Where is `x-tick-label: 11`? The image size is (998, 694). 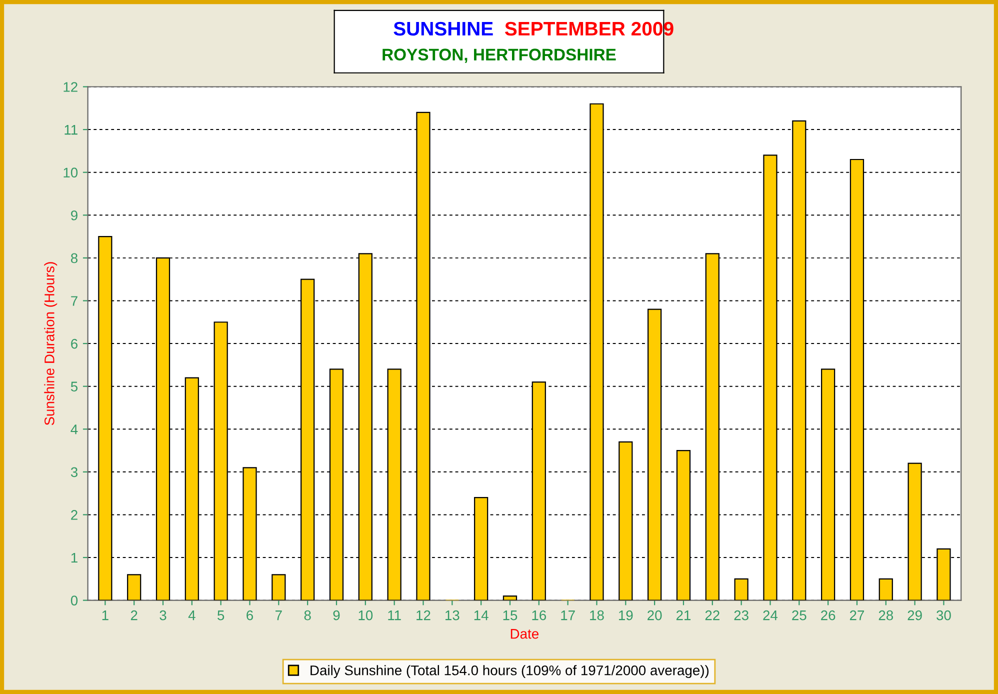 x-tick-label: 11 is located at coordinates (394, 615).